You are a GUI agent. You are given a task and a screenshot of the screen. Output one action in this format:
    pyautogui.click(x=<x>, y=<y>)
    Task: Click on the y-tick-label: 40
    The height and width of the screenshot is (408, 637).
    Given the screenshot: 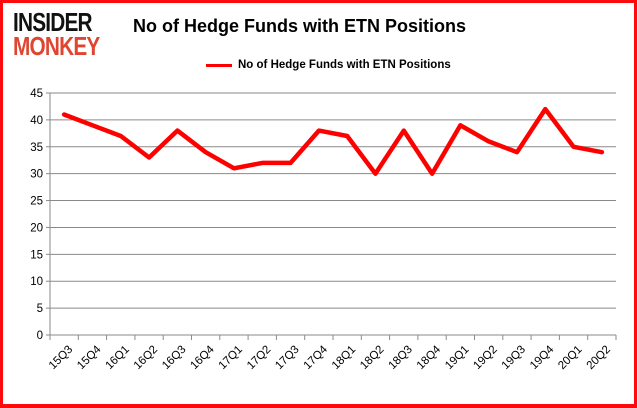 What is the action you would take?
    pyautogui.click(x=36, y=121)
    